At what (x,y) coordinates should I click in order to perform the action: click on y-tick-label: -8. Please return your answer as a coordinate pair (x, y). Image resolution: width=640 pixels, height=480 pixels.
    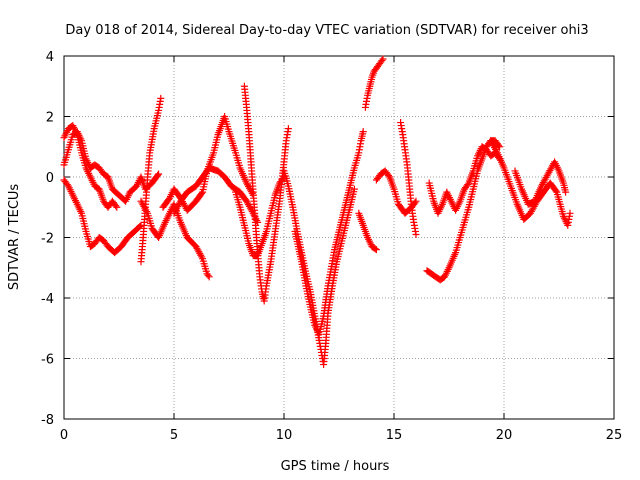
    Looking at the image, I should click on (47, 420).